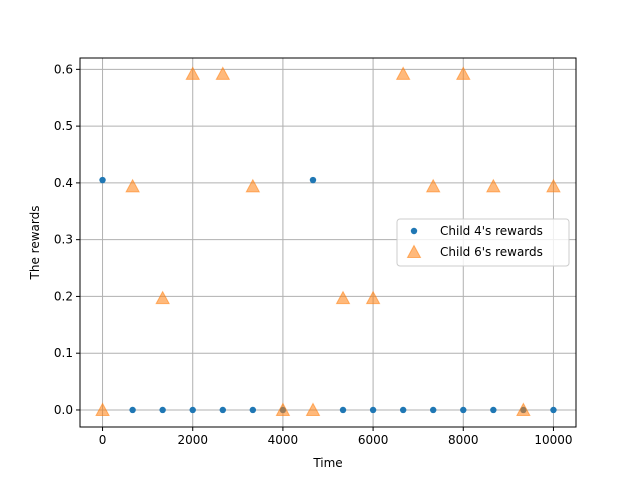  What do you see at coordinates (373, 440) in the screenshot?
I see `x-tick-label: 6000` at bounding box center [373, 440].